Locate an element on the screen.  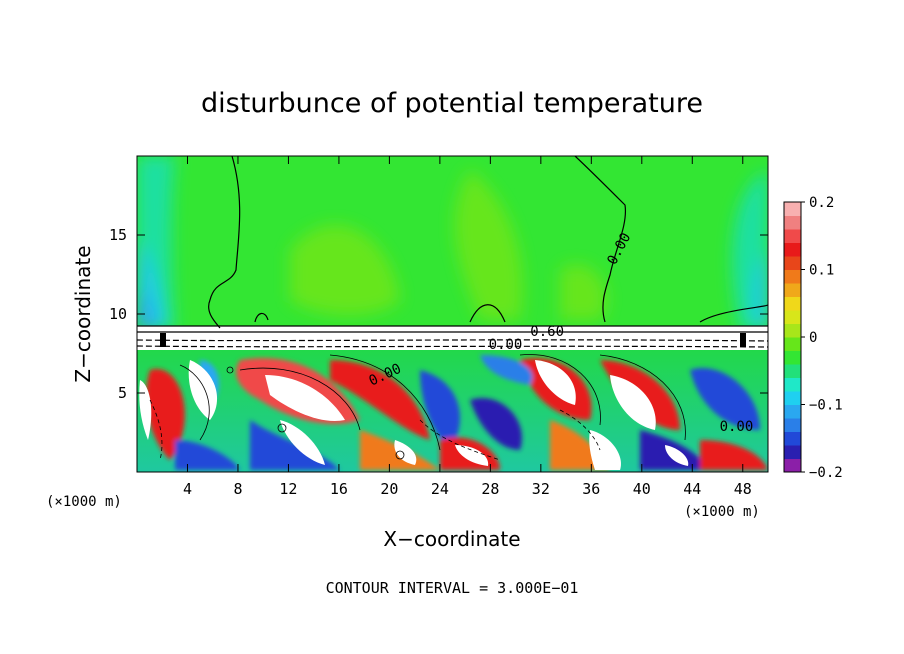
colorbar: 0.2 0.1 0 −0.1 −0.2 is located at coordinates (813, 338).